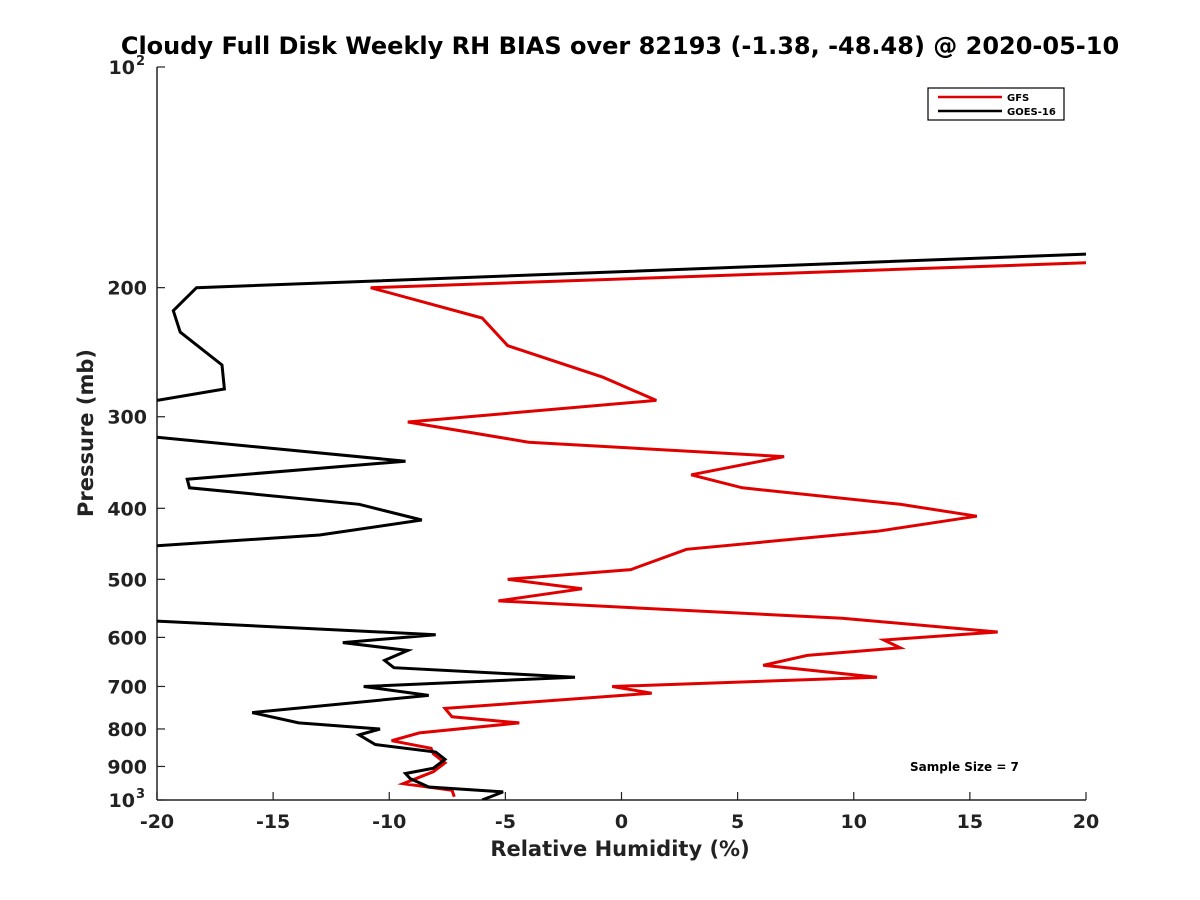 The image size is (1200, 900). I want to click on y-tick-label: 900, so click(127, 767).